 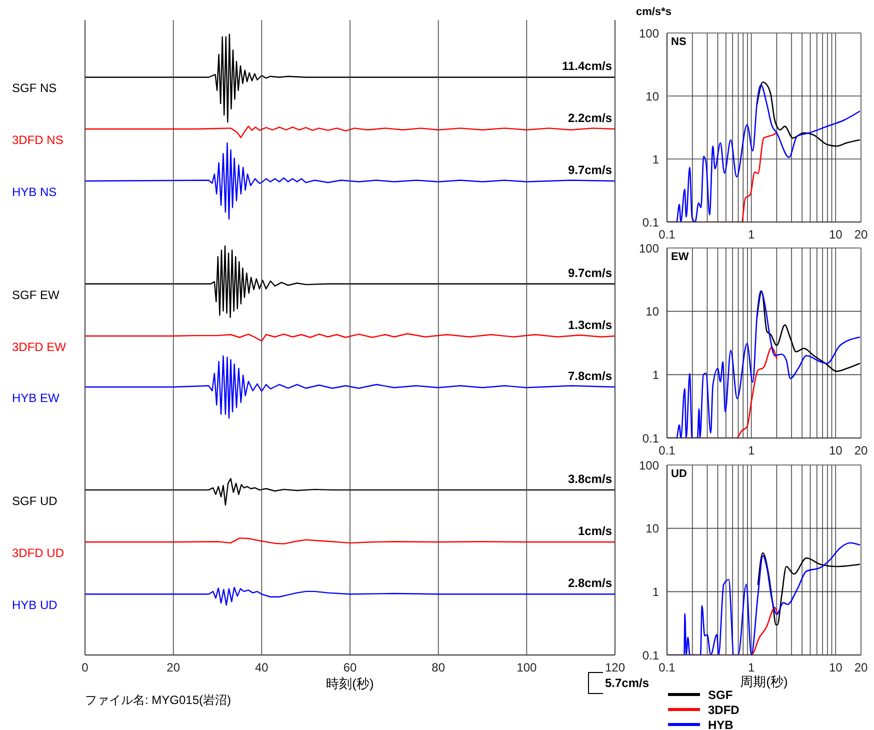 I want to click on annotation: 11.4cm/s, so click(x=587, y=66).